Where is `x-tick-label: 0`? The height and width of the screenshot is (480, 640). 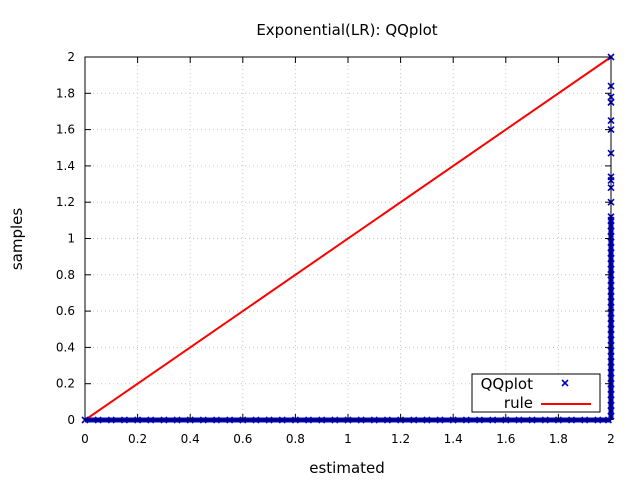 x-tick-label: 0 is located at coordinates (85, 439).